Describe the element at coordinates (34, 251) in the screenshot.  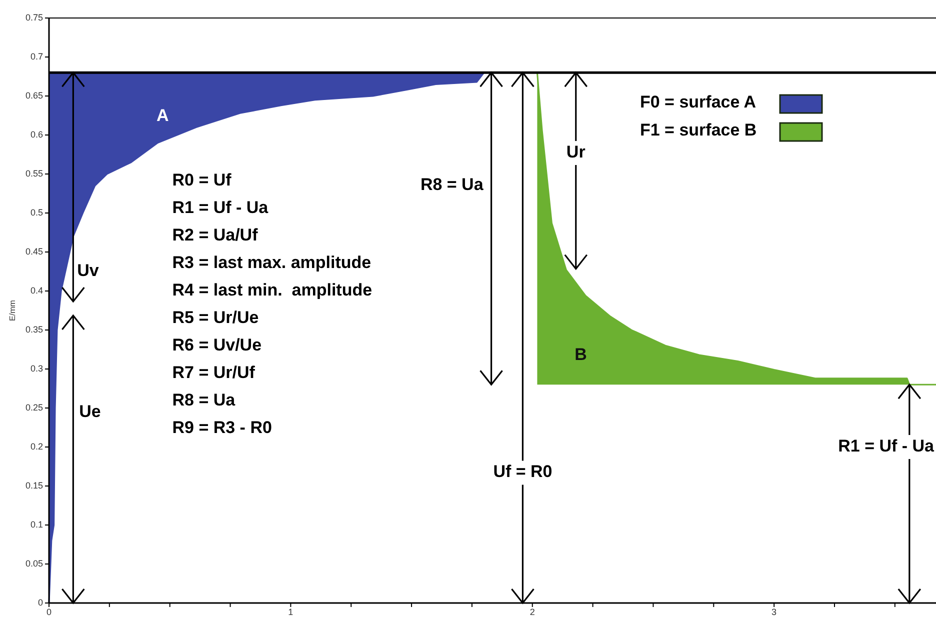
I see `y-tick-label: 0.45` at that location.